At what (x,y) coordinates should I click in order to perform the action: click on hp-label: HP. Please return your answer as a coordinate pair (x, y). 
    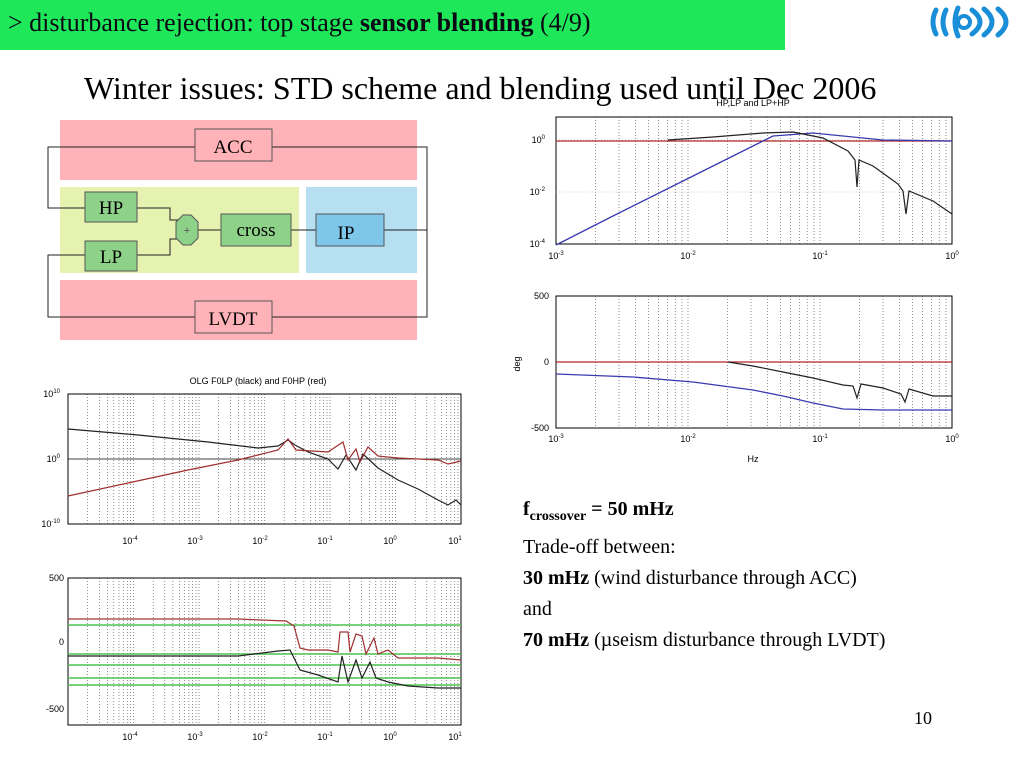
    Looking at the image, I should click on (111, 208).